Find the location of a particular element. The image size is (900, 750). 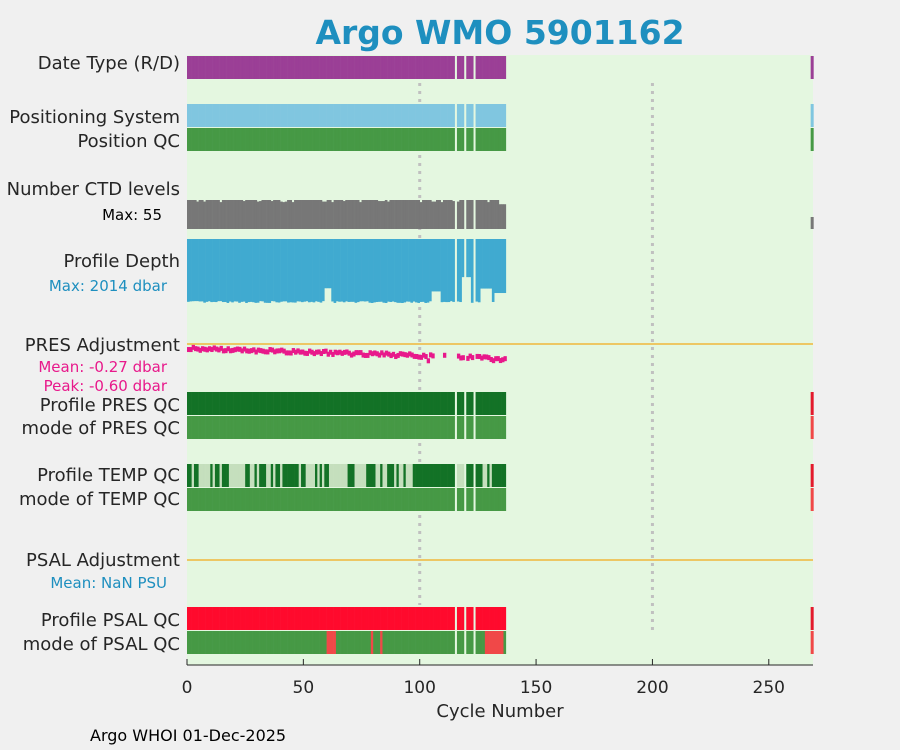

x-tick-label: 150 is located at coordinates (536, 688).